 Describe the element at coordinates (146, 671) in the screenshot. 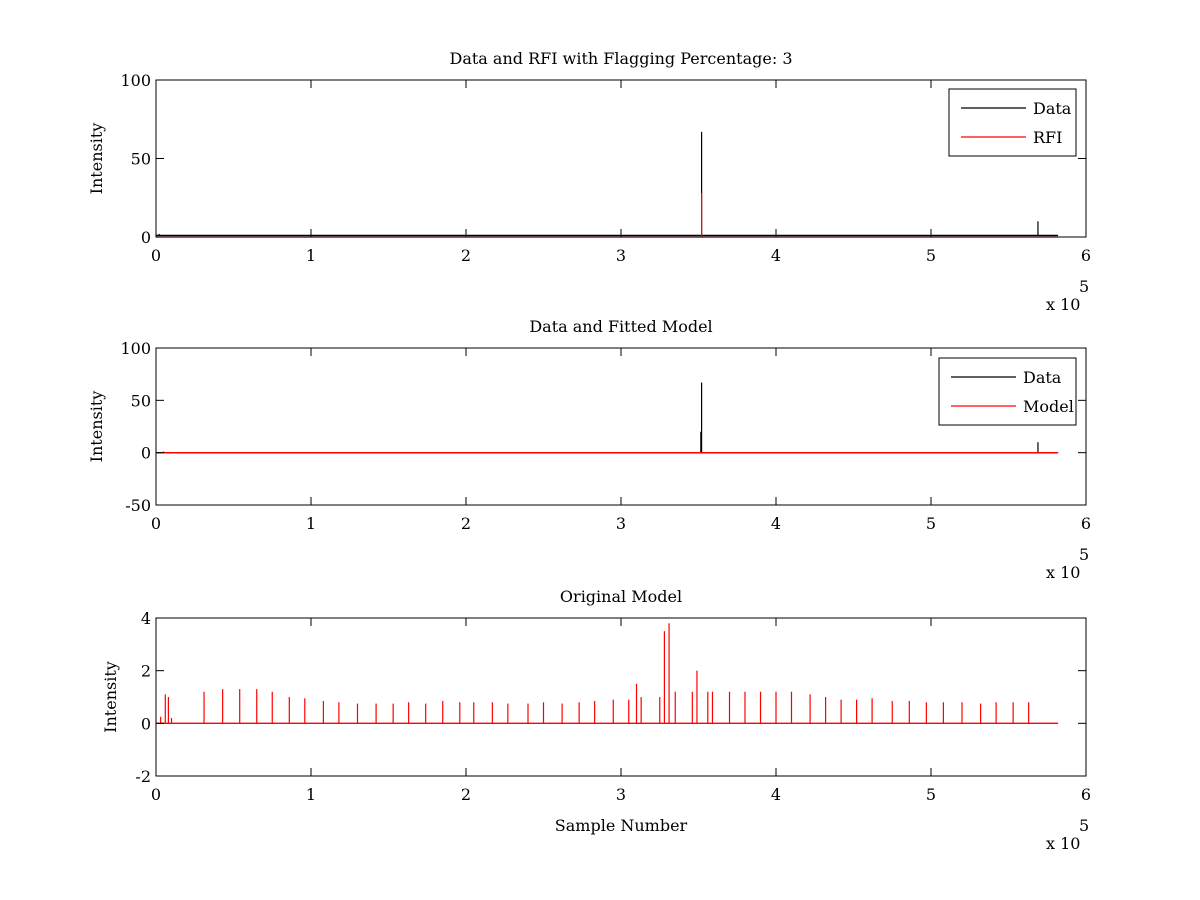

I see `y-tick-label: 2` at that location.